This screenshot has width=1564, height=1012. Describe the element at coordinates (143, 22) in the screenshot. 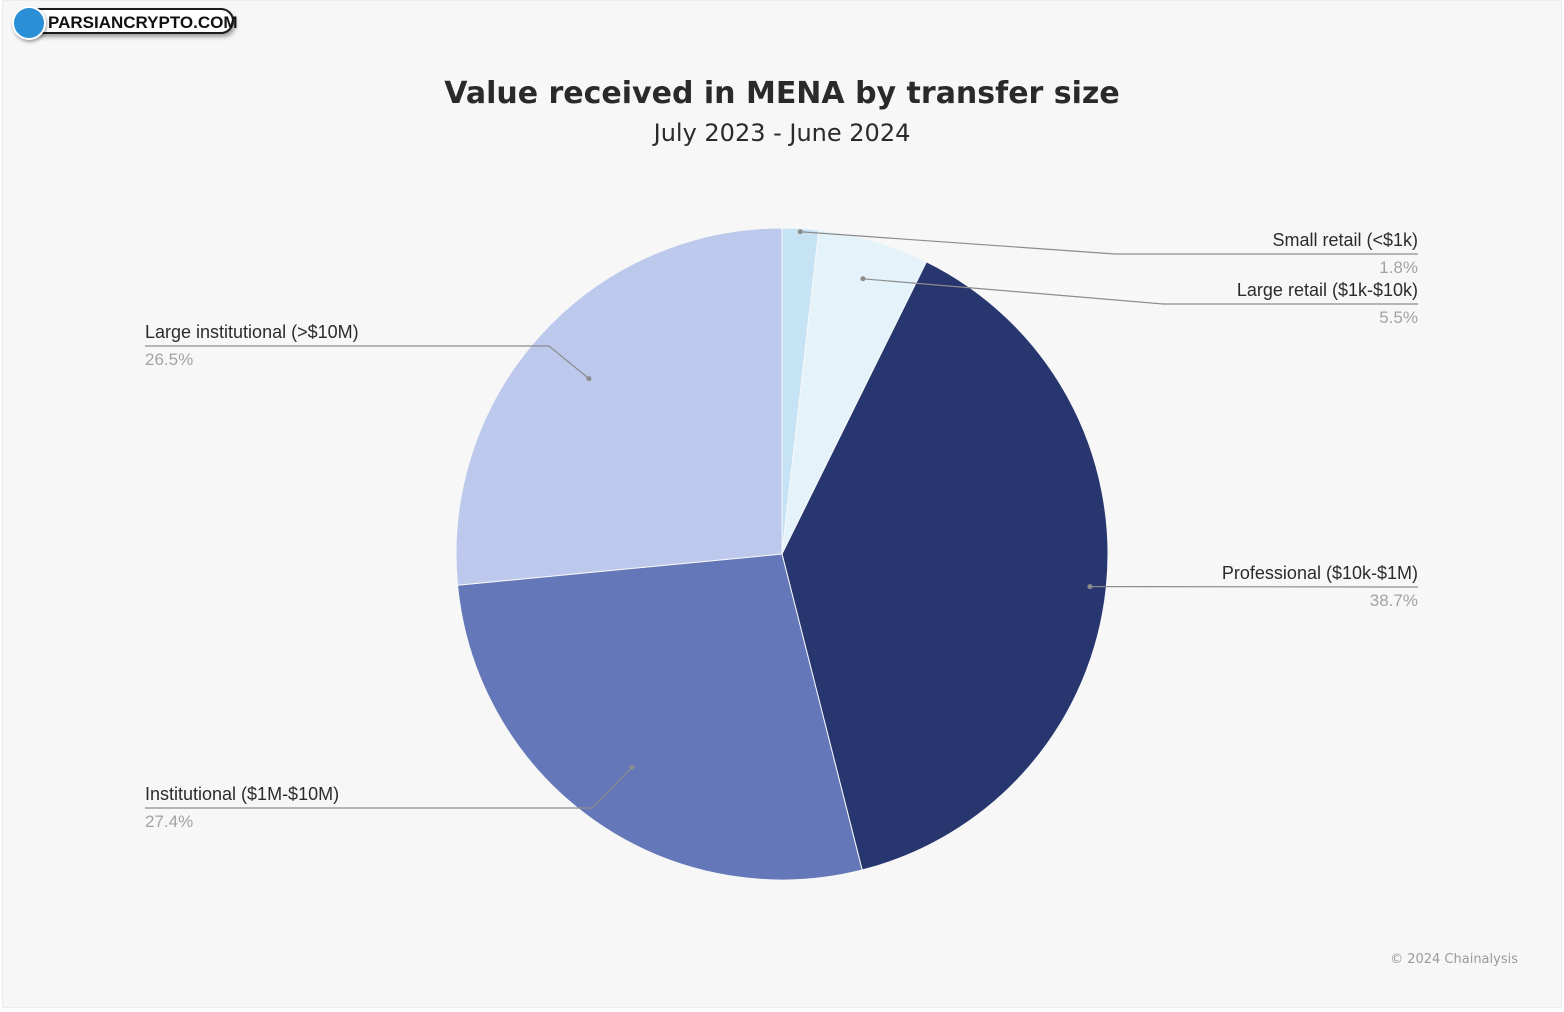

I see `watermark-text: PARSIANCRYPTO.COM` at that location.